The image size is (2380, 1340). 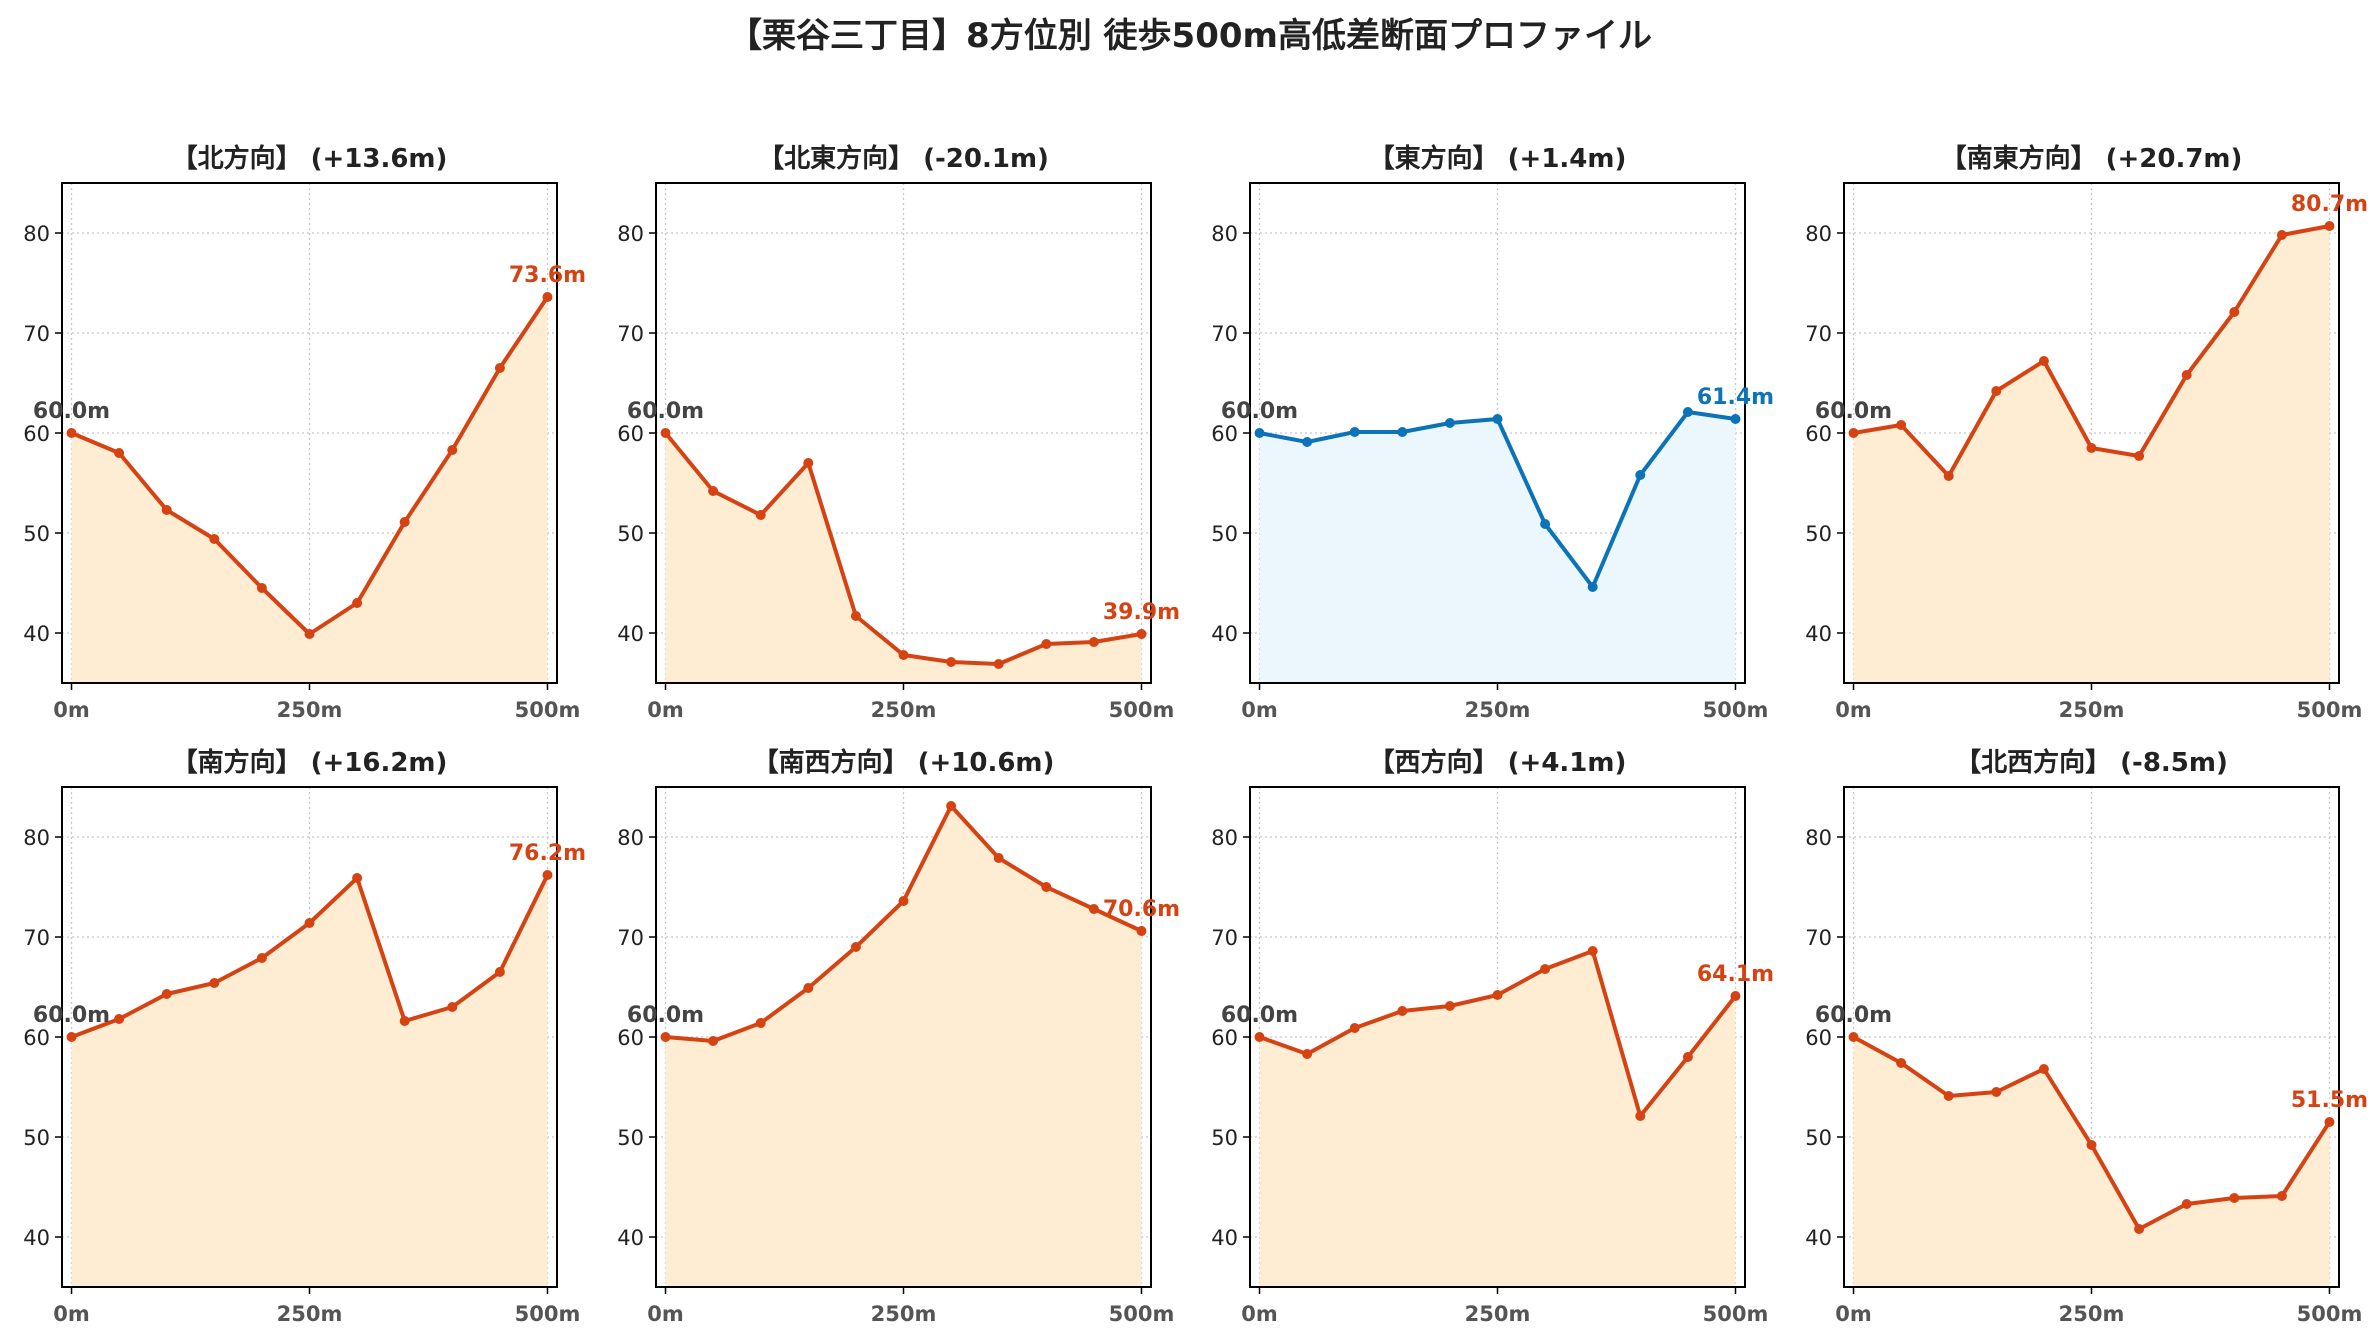 What do you see at coordinates (310, 158) in the screenshot?
I see `panel-title: 【北方向】 (+13.6m)` at bounding box center [310, 158].